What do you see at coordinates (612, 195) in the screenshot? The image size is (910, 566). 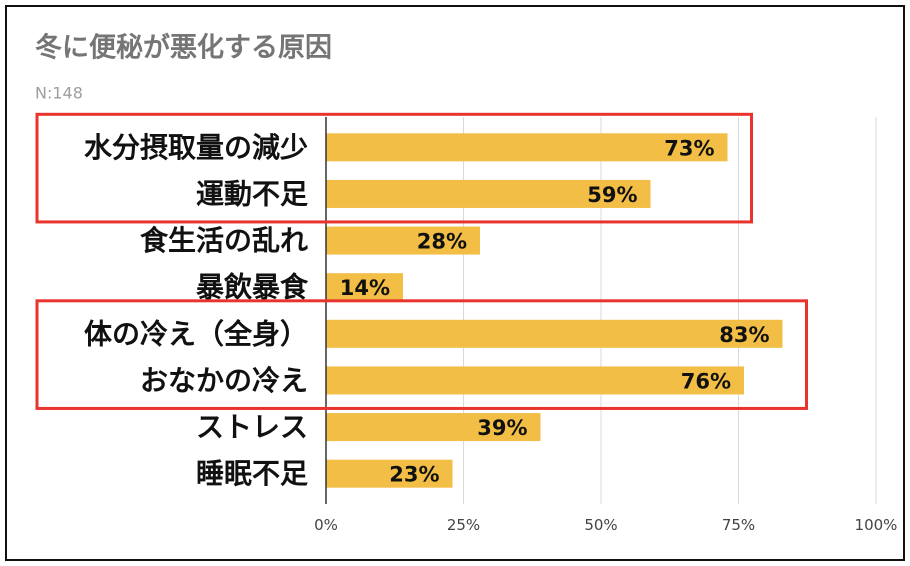 I see `value-label: 59%` at bounding box center [612, 195].